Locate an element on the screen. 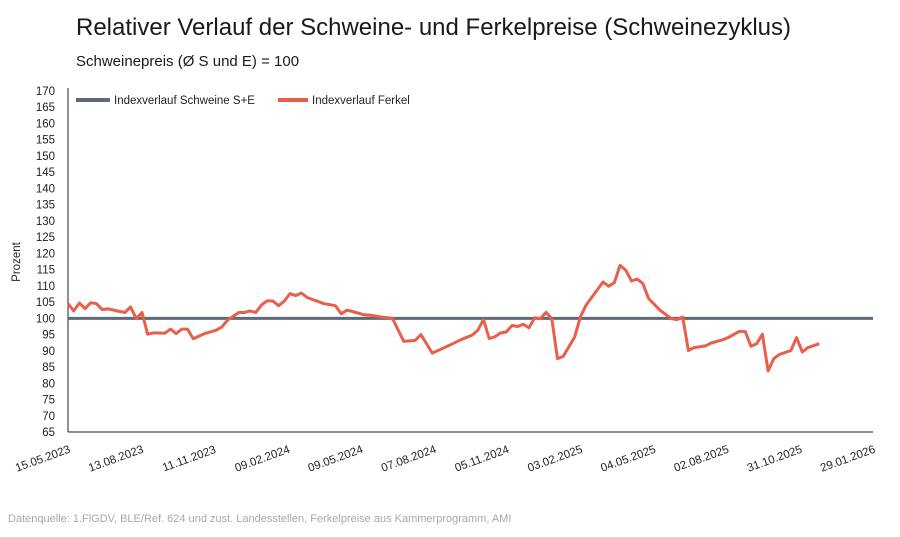 The image size is (900, 537). y-tick-label: 65 is located at coordinates (48, 433).